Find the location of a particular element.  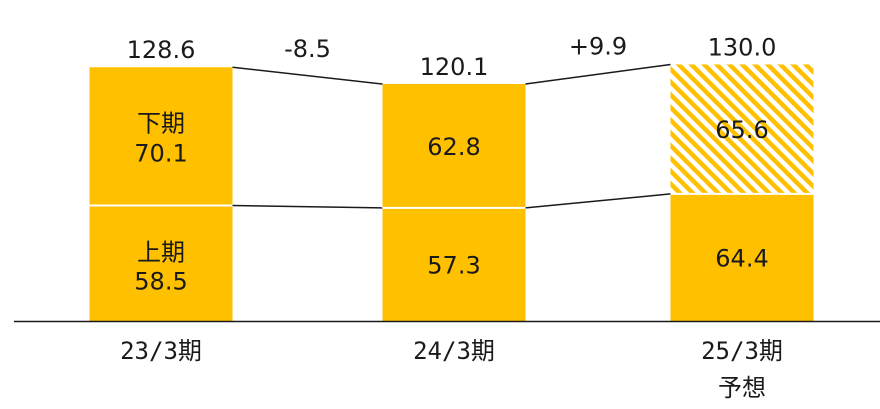

change-label-1: +9.9 is located at coordinates (598, 46).